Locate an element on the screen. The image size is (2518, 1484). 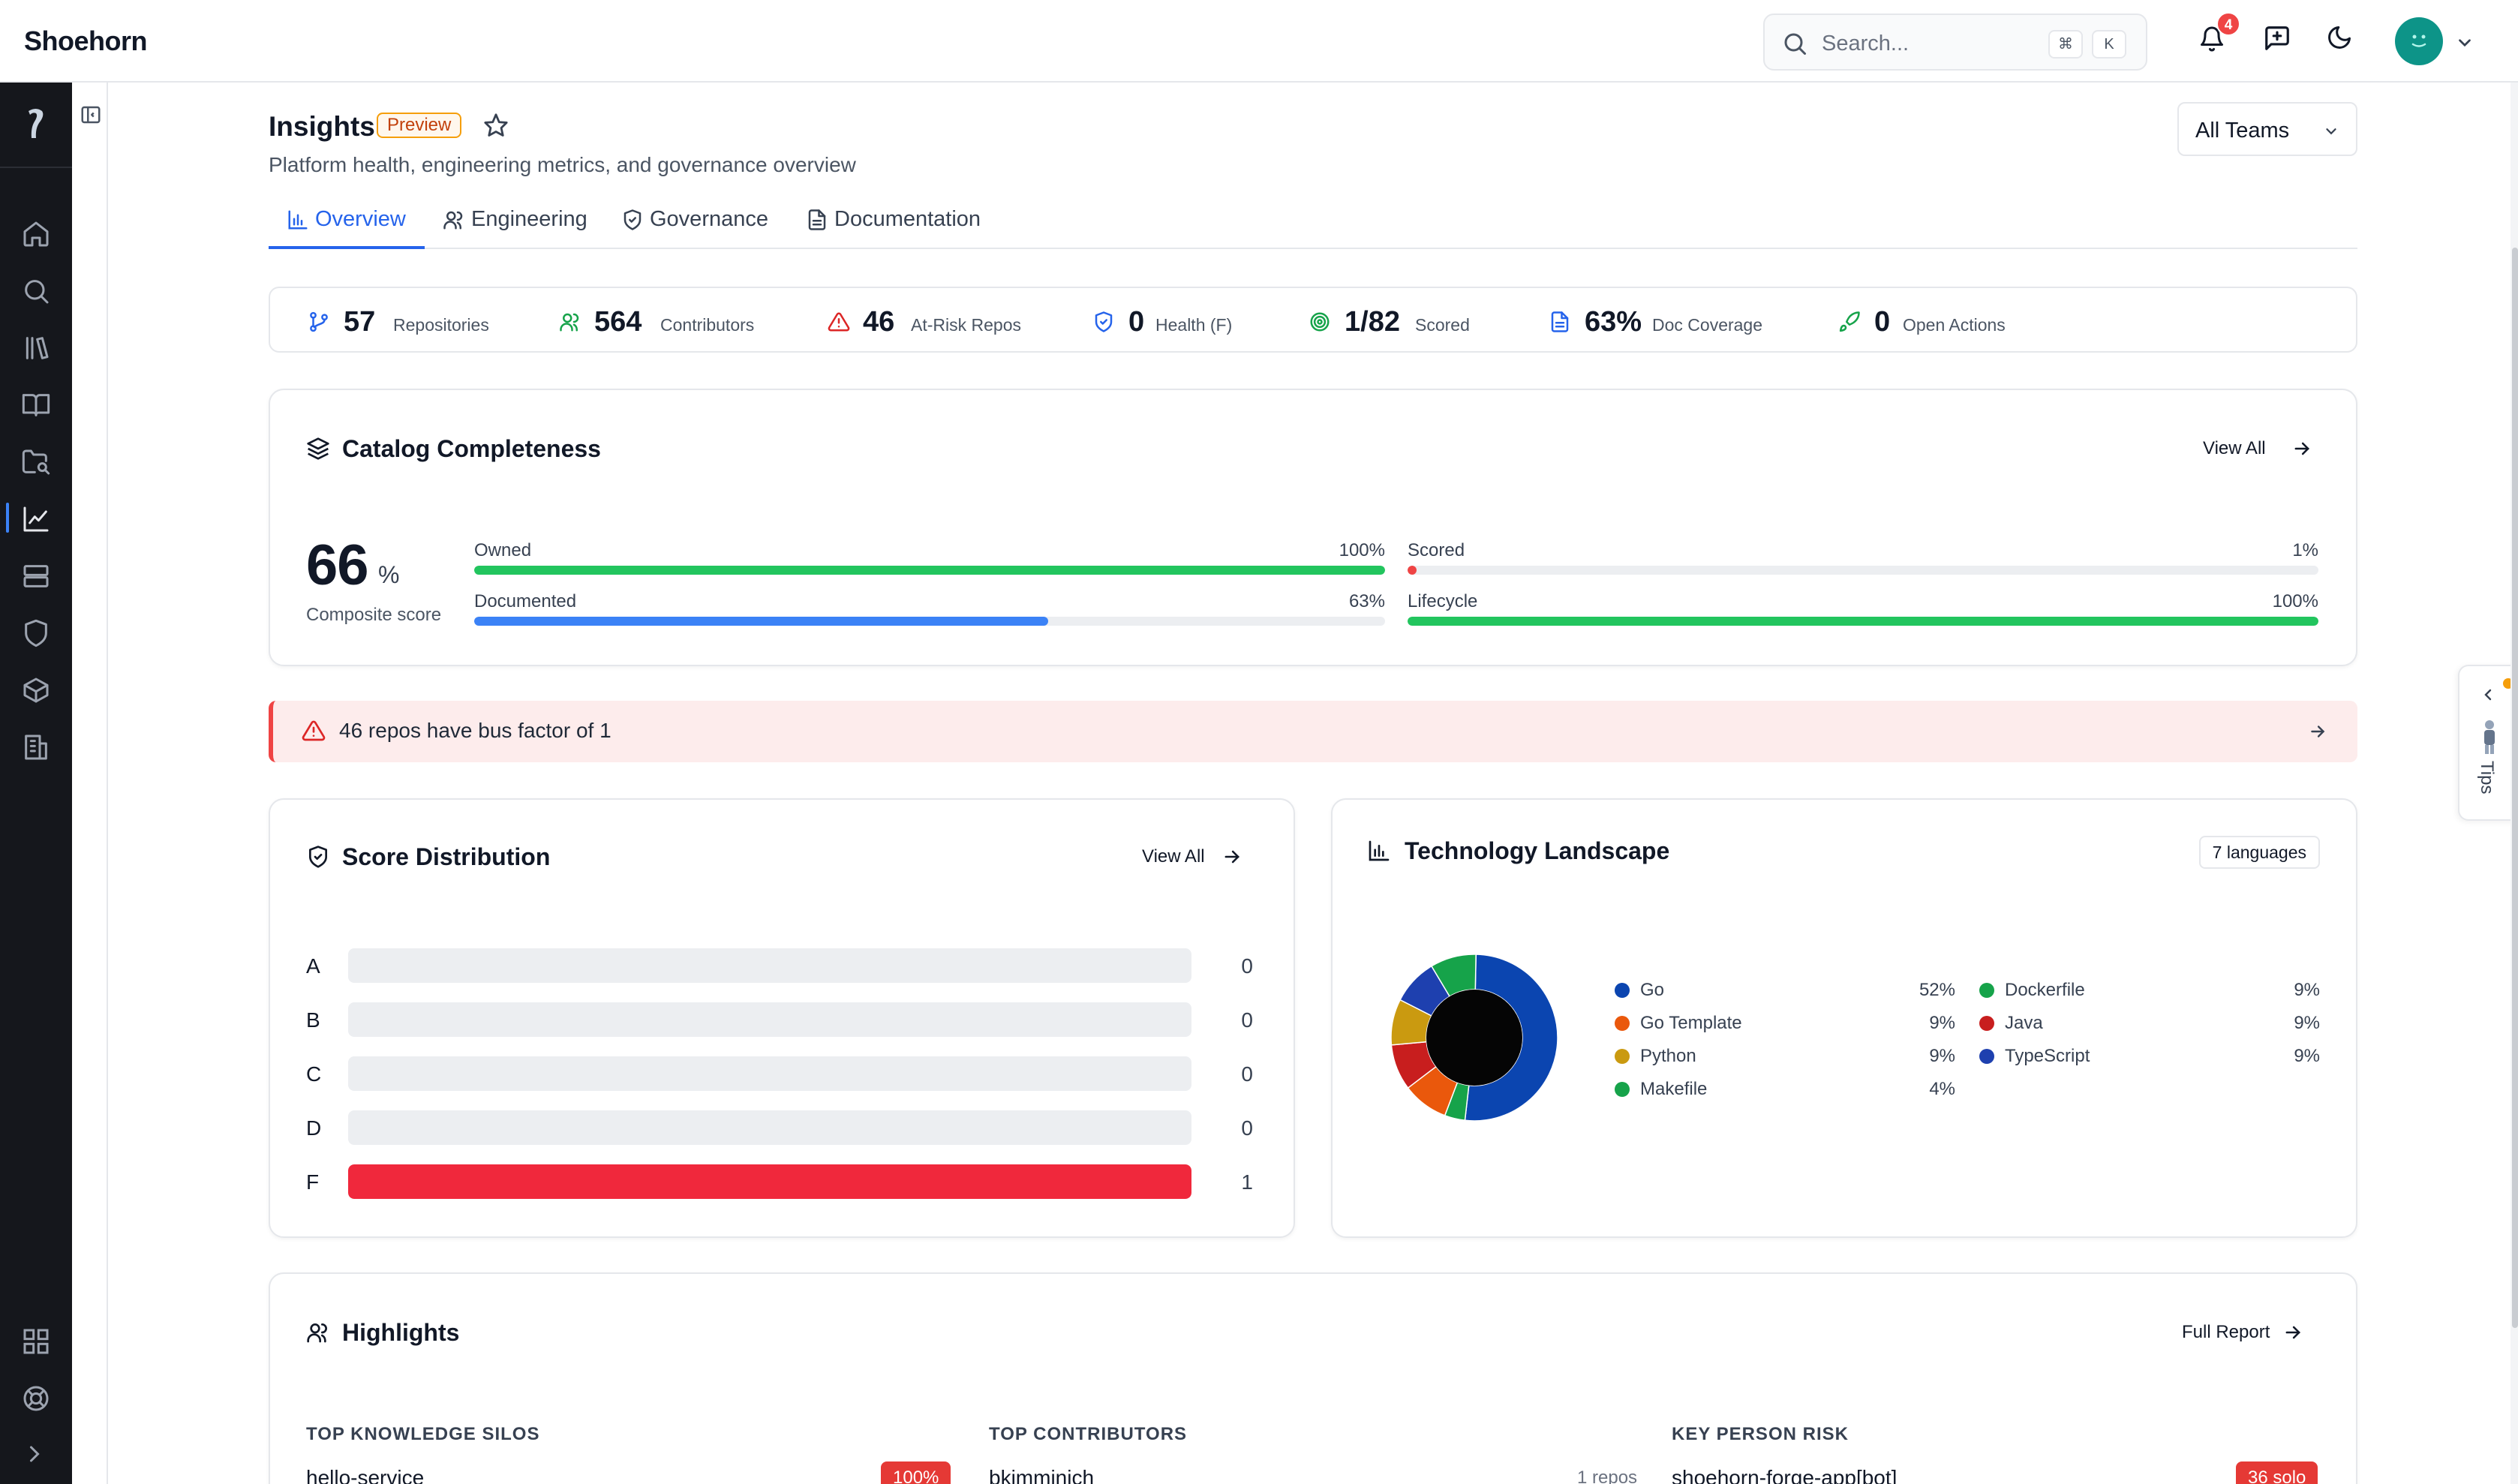
avatar is located at coordinates (2419, 41).